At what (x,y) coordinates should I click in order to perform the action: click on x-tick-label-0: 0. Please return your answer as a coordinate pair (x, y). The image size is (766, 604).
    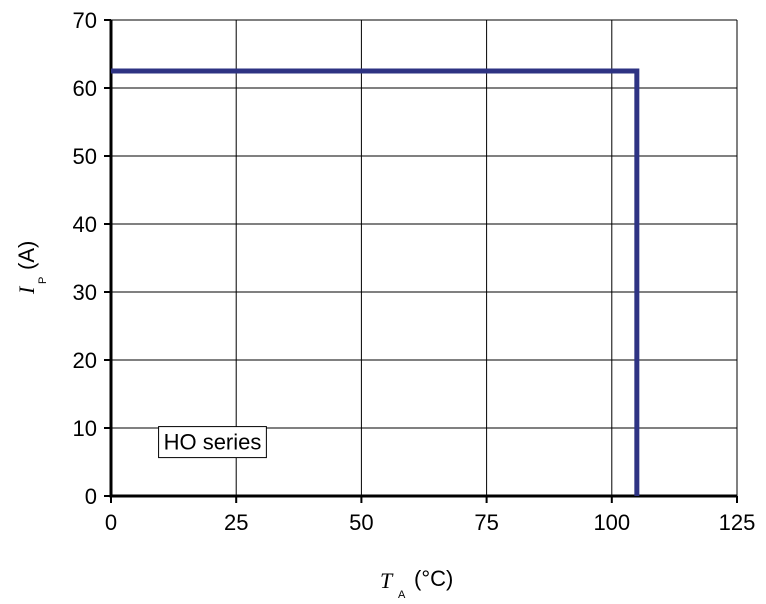
    Looking at the image, I should click on (111, 522).